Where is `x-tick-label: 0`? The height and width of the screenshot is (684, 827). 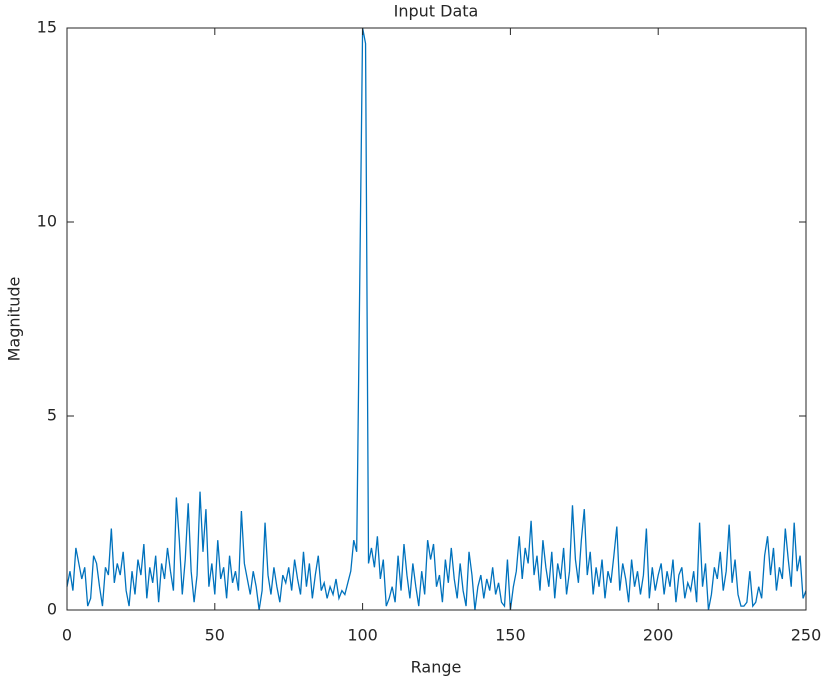
x-tick-label: 0 is located at coordinates (67, 635).